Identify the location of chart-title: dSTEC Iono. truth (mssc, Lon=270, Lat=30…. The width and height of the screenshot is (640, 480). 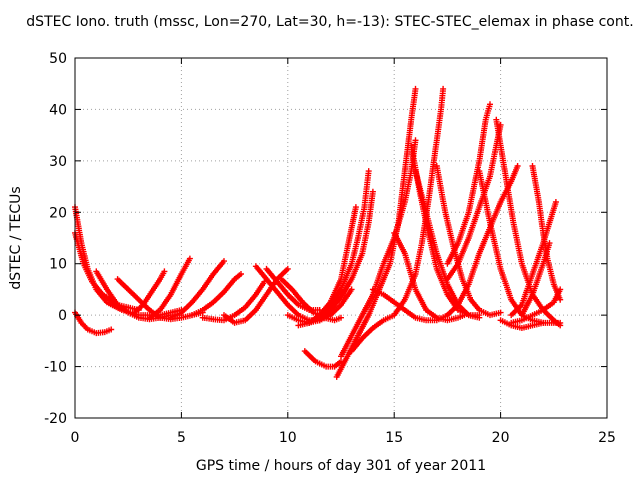
(329, 22).